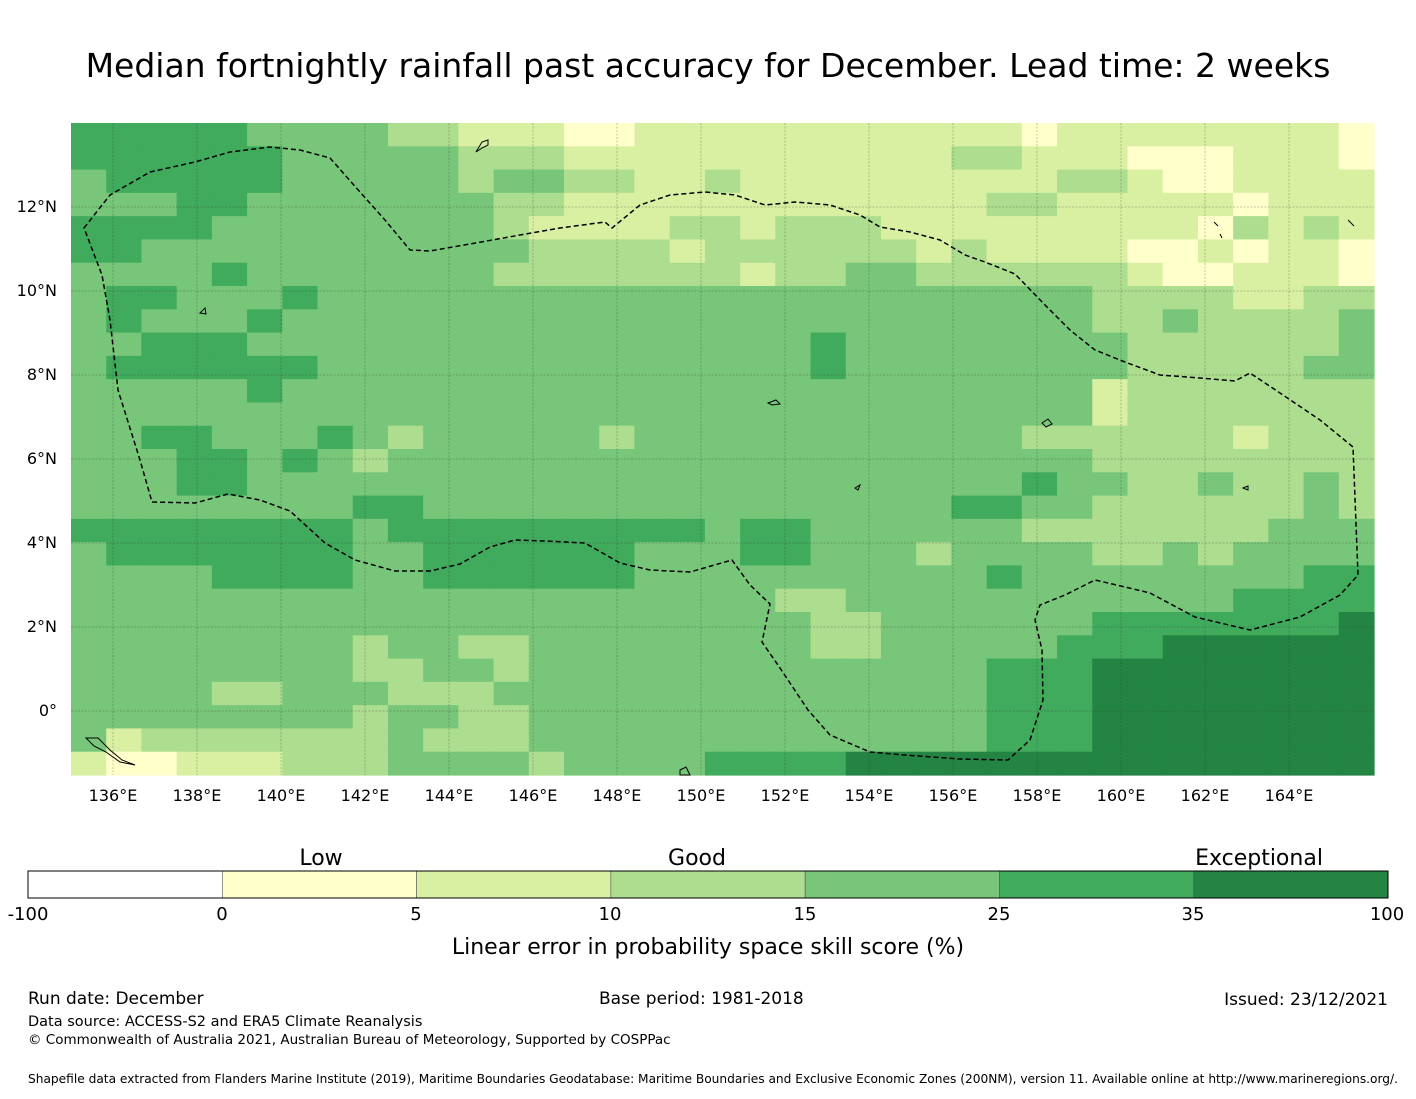  Describe the element at coordinates (785, 795) in the screenshot. I see `lon-label: 152°E` at that location.